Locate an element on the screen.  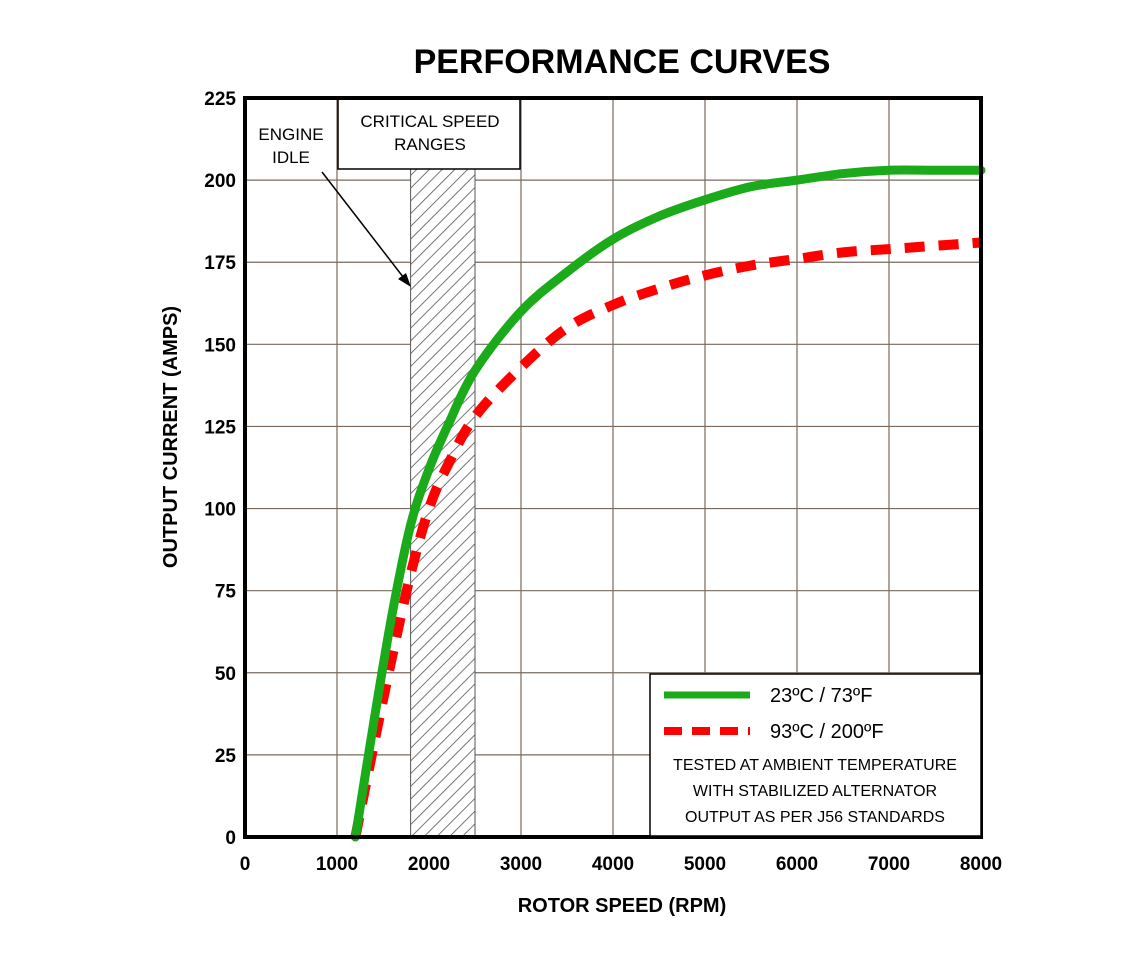
x-tick-label: 1000 is located at coordinates (337, 864).